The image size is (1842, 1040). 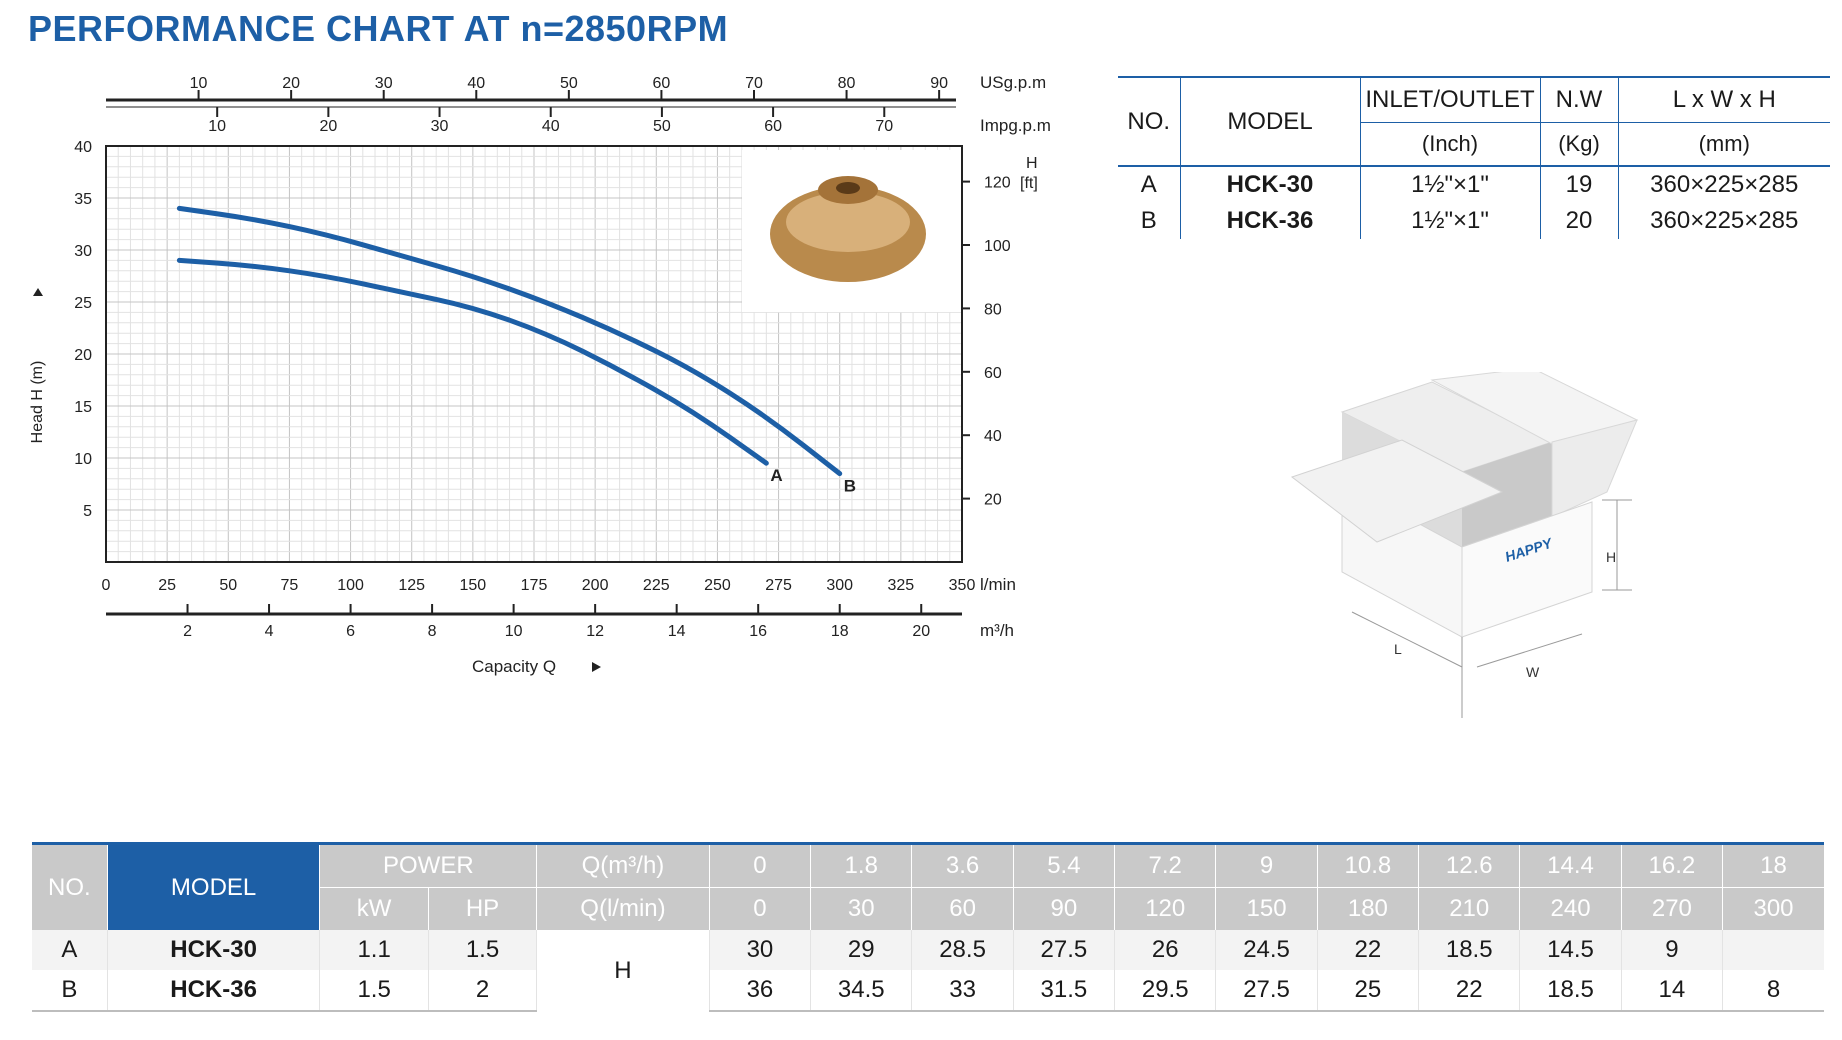 I want to click on perf-h-value: 18.5, so click(x=1469, y=950).